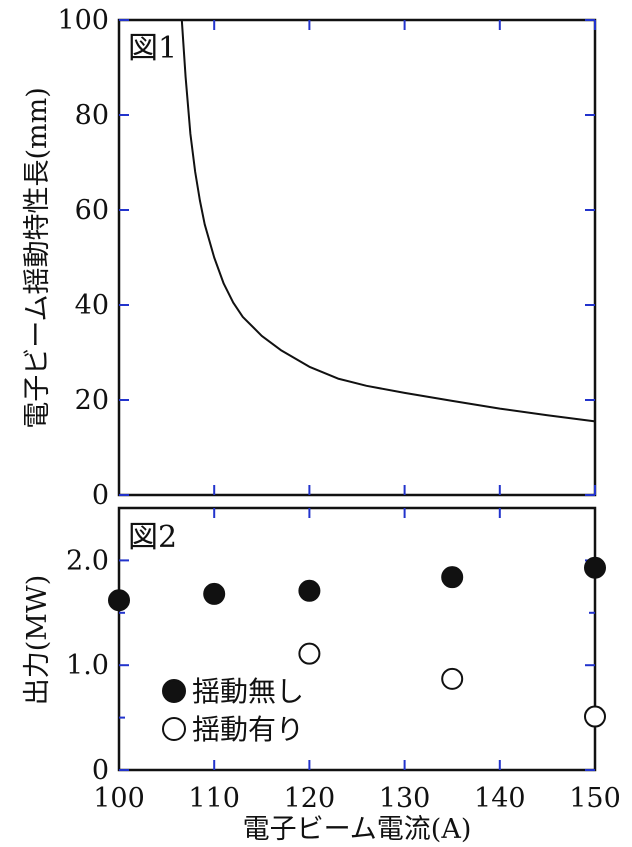  I want to click on panel-2-y-tick-label: 2.0, so click(87, 560).